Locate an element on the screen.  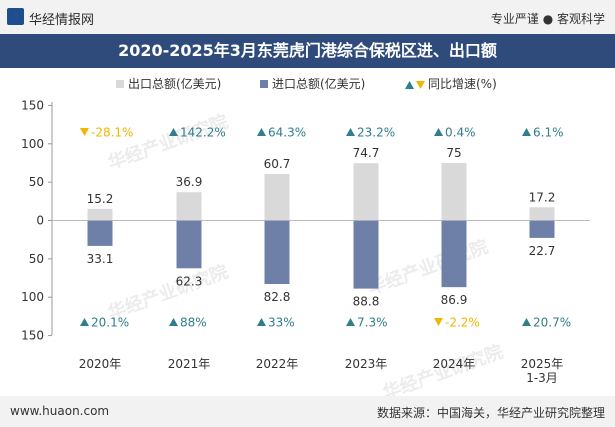
import-value-label: 33.1 is located at coordinates (100, 259).